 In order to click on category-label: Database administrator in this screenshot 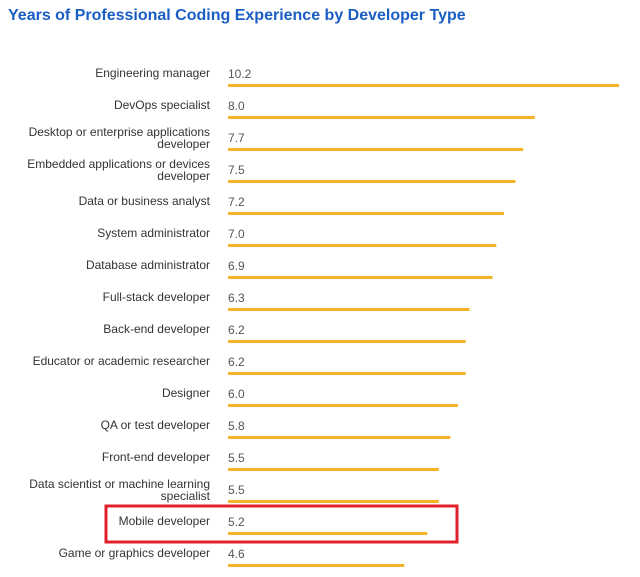, I will do `click(148, 265)`.